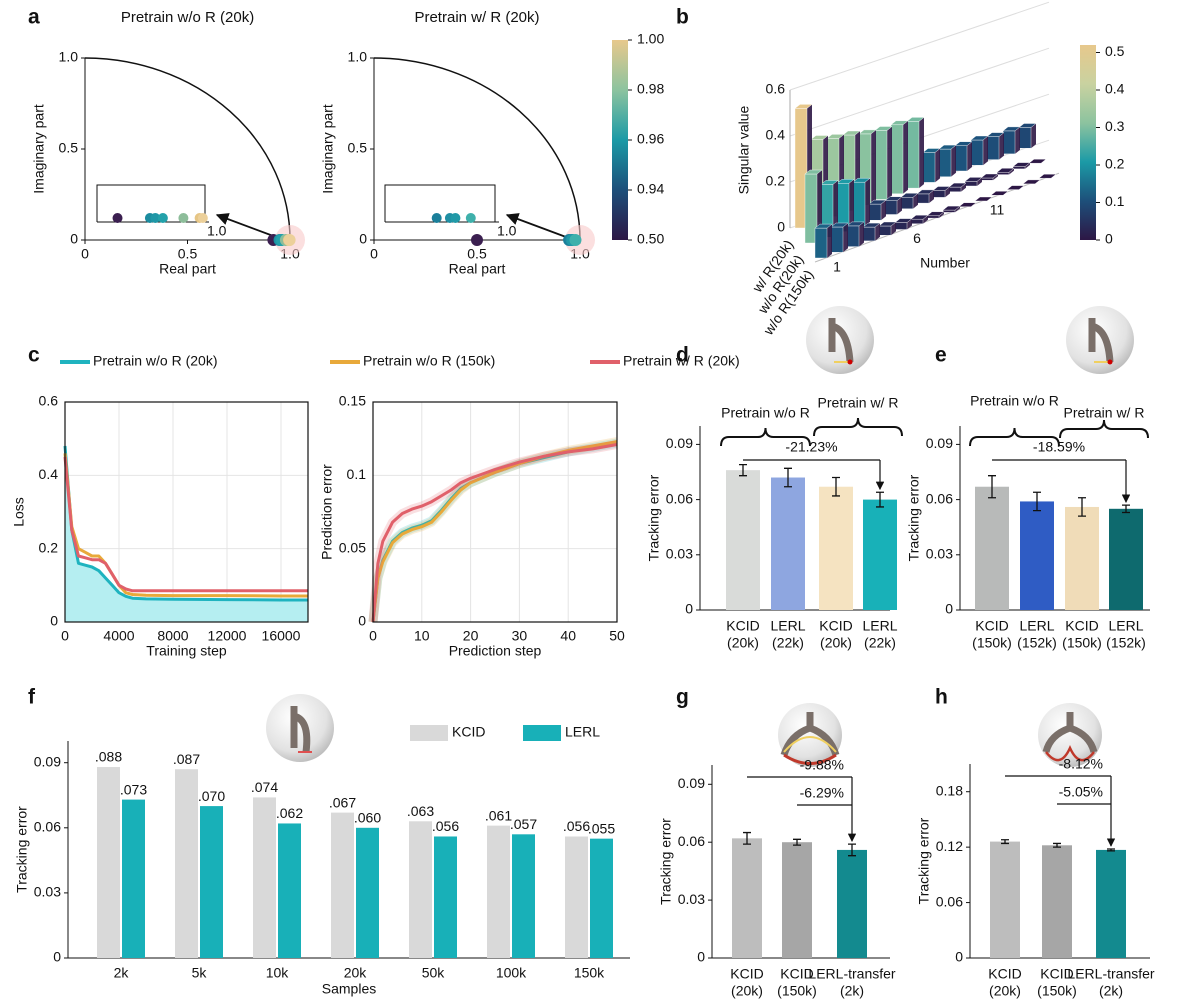 Image resolution: width=1194 pixels, height=1001 pixels. Describe the element at coordinates (949, 790) in the screenshot. I see `y-tick-label: 0.18` at that location.